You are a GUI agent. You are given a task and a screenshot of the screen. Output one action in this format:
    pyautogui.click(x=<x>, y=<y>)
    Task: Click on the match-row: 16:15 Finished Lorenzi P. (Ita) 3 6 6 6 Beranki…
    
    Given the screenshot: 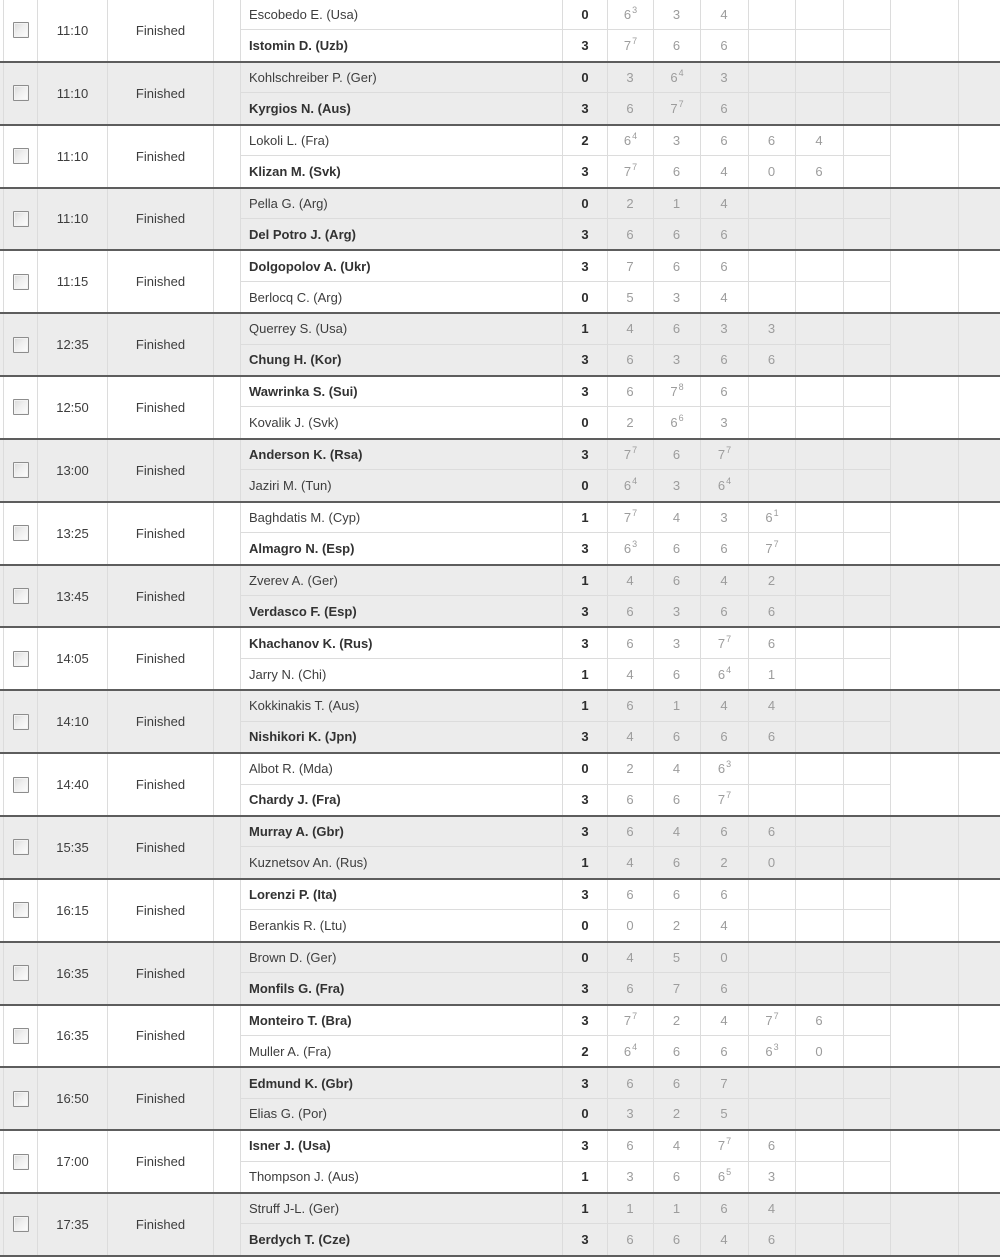 What is the action you would take?
    pyautogui.click(x=500, y=911)
    